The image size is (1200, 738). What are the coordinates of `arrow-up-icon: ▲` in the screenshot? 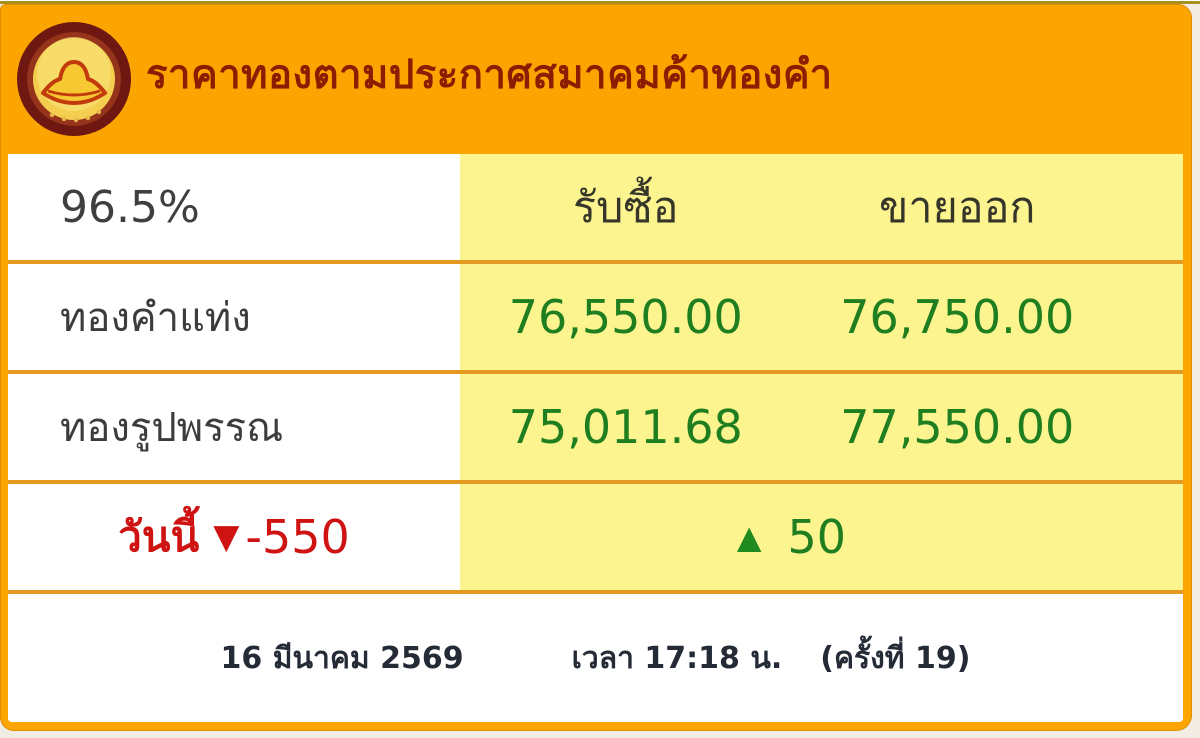 It's located at (749, 537).